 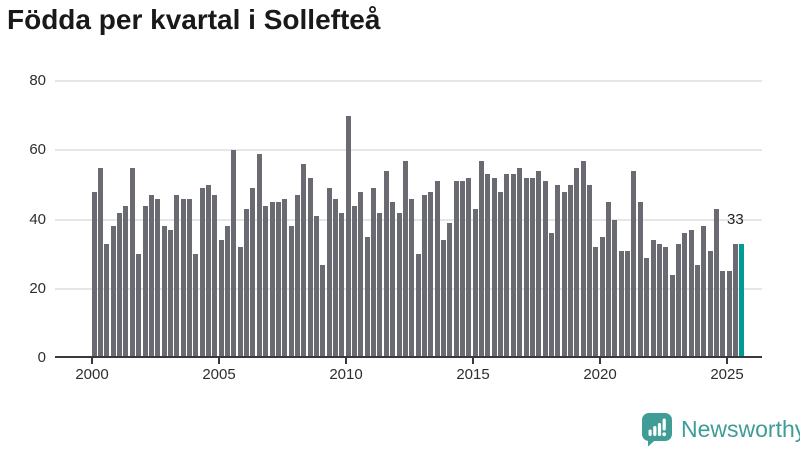 What do you see at coordinates (92, 374) in the screenshot?
I see `x-axis-label: 2000` at bounding box center [92, 374].